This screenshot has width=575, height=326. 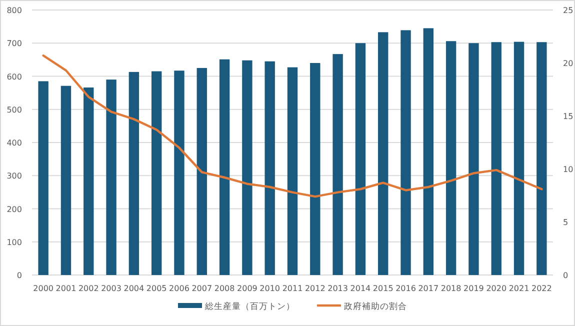 What do you see at coordinates (224, 288) in the screenshot?
I see `x-tick-label: 2008` at bounding box center [224, 288].